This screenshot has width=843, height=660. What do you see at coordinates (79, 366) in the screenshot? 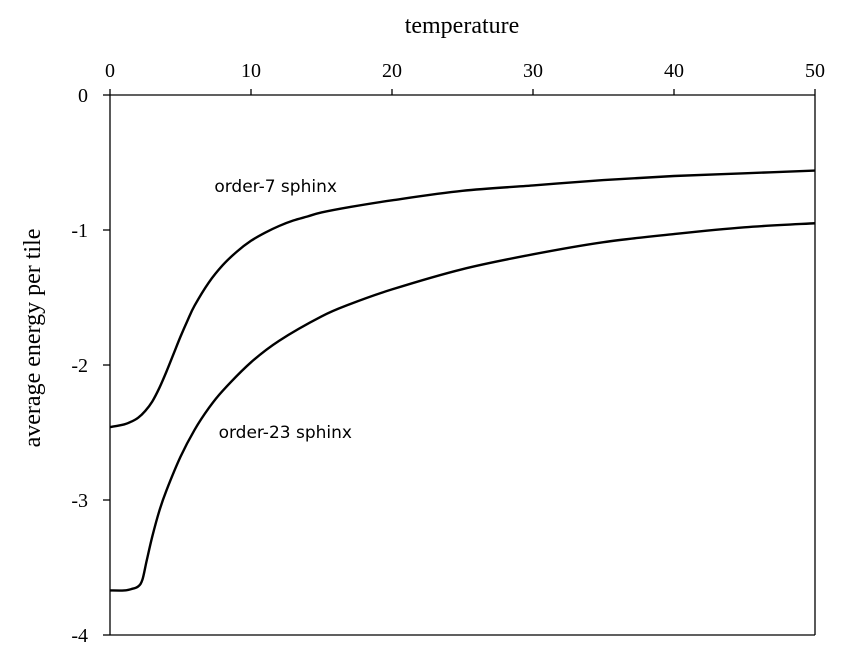
I see `y-tick-label-2: -2` at bounding box center [79, 366].